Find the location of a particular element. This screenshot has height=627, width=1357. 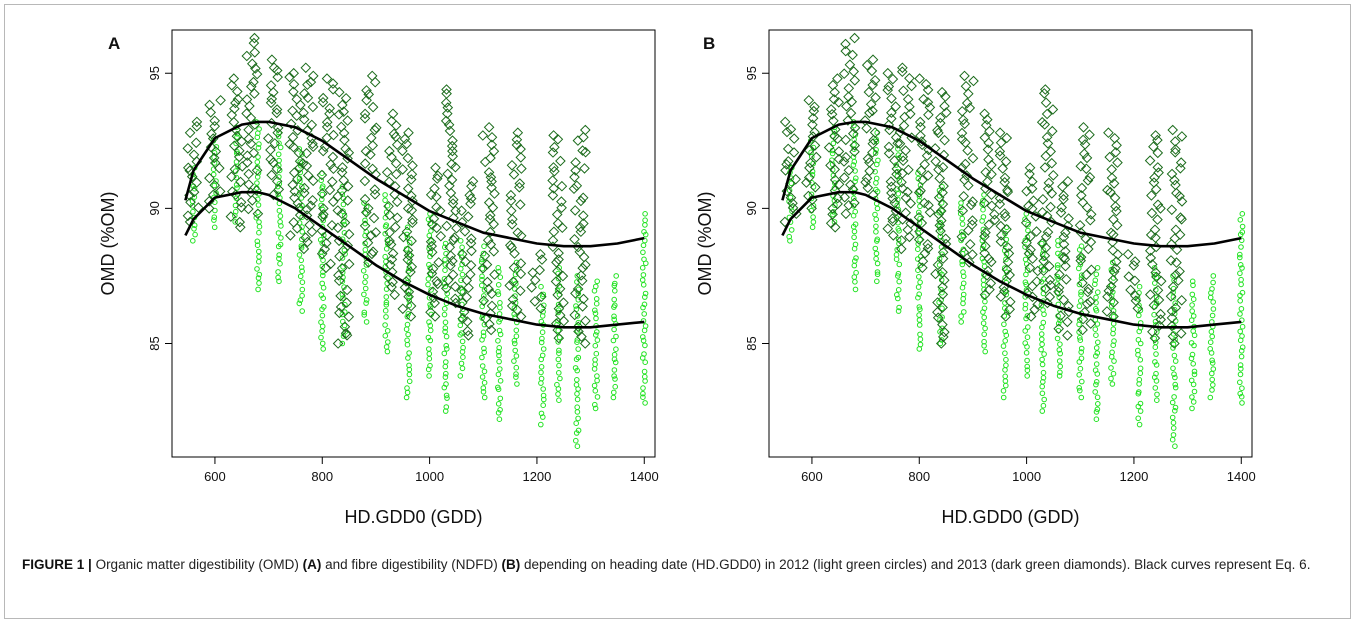

x-tick-label: 1400 is located at coordinates (644, 476).